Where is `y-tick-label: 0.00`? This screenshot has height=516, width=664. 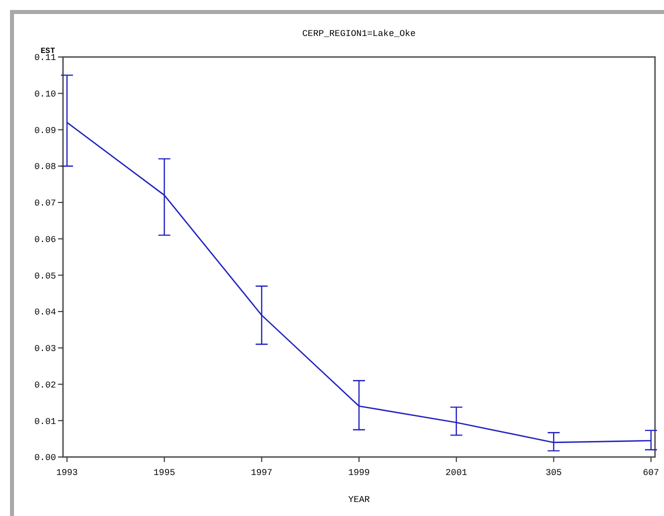 y-tick-label: 0.00 is located at coordinates (45, 458).